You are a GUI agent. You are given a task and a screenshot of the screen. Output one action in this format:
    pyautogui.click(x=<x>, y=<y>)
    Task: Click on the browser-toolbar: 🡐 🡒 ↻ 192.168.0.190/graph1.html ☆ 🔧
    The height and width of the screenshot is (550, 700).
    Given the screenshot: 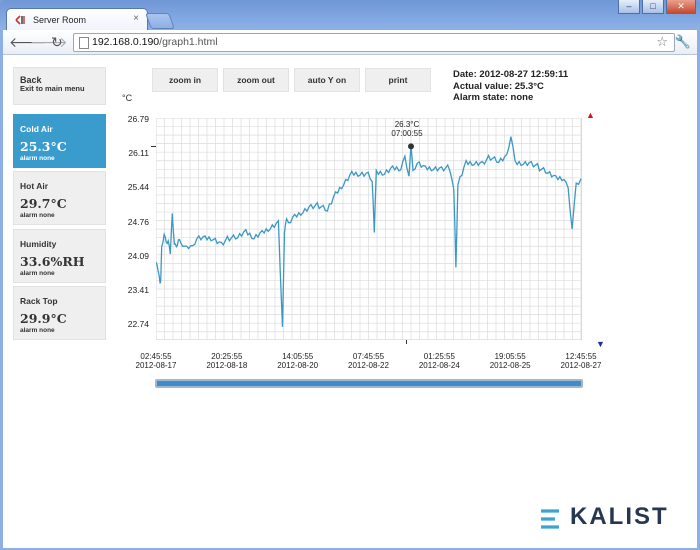 What is the action you would take?
    pyautogui.click(x=350, y=42)
    